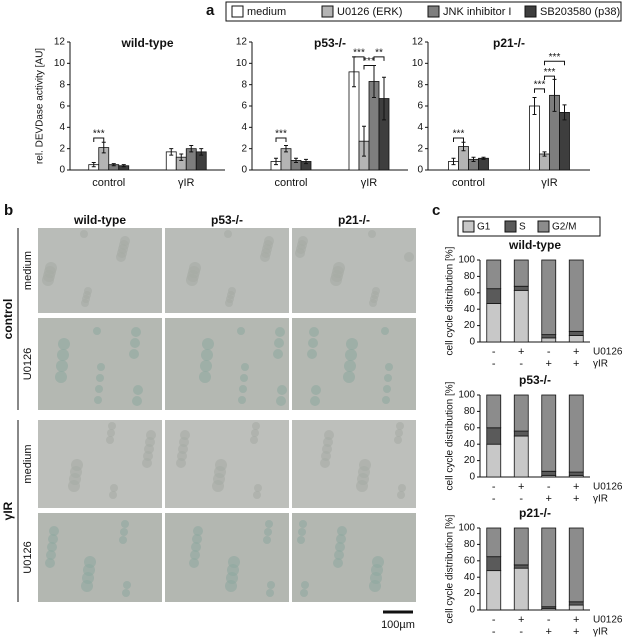 Image resolution: width=625 pixels, height=639 pixels. What do you see at coordinates (418, 42) in the screenshot?
I see `y-tick-label: 12` at bounding box center [418, 42].